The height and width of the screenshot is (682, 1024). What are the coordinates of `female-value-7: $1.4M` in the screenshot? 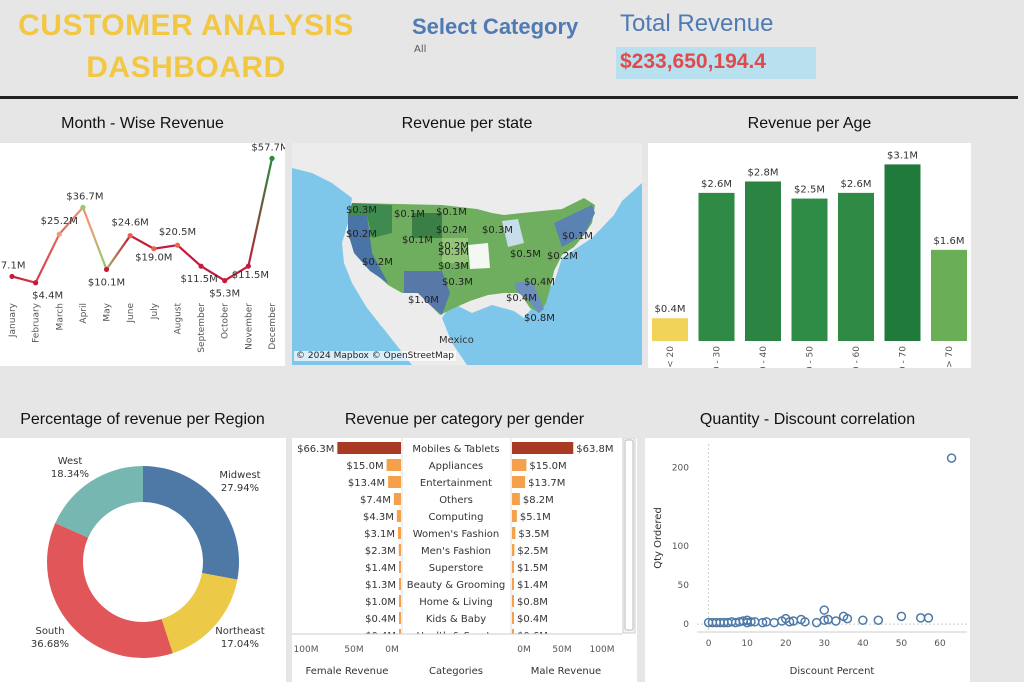 It's located at (380, 568).